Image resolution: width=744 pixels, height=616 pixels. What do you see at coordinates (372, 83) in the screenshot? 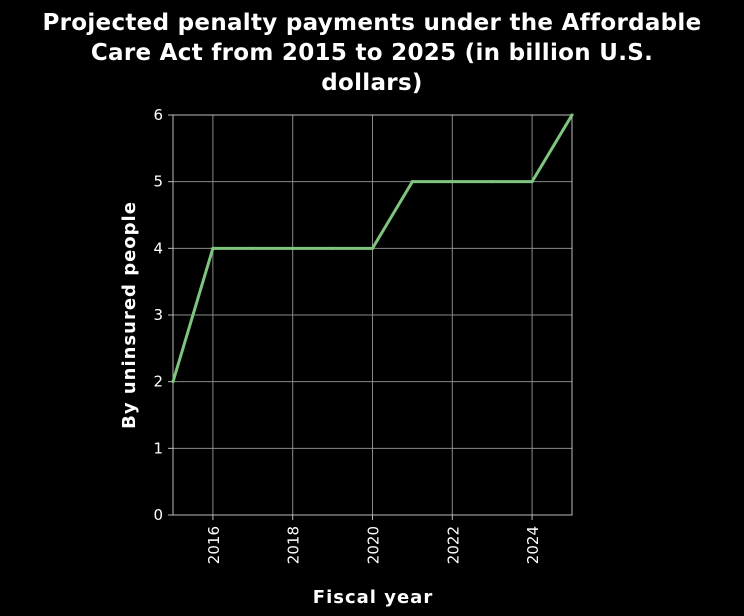
I see `chart-title-line-3: dollars)` at bounding box center [372, 83].